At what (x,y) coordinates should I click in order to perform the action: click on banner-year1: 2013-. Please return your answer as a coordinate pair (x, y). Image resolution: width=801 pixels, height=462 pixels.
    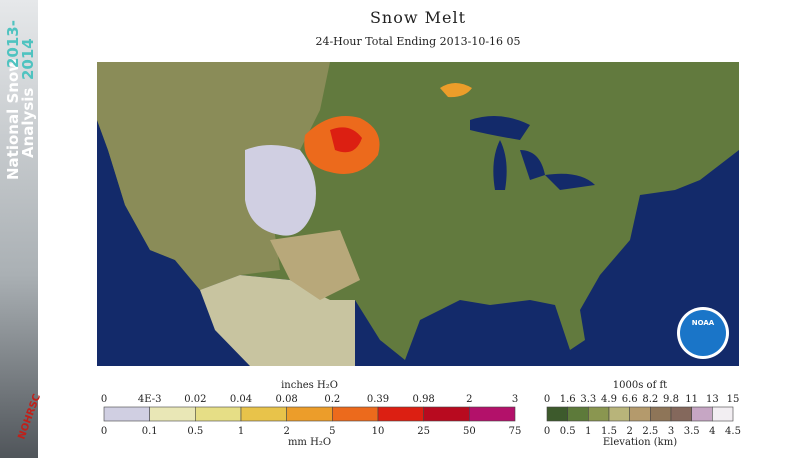
    Looking at the image, I should click on (13, 44).